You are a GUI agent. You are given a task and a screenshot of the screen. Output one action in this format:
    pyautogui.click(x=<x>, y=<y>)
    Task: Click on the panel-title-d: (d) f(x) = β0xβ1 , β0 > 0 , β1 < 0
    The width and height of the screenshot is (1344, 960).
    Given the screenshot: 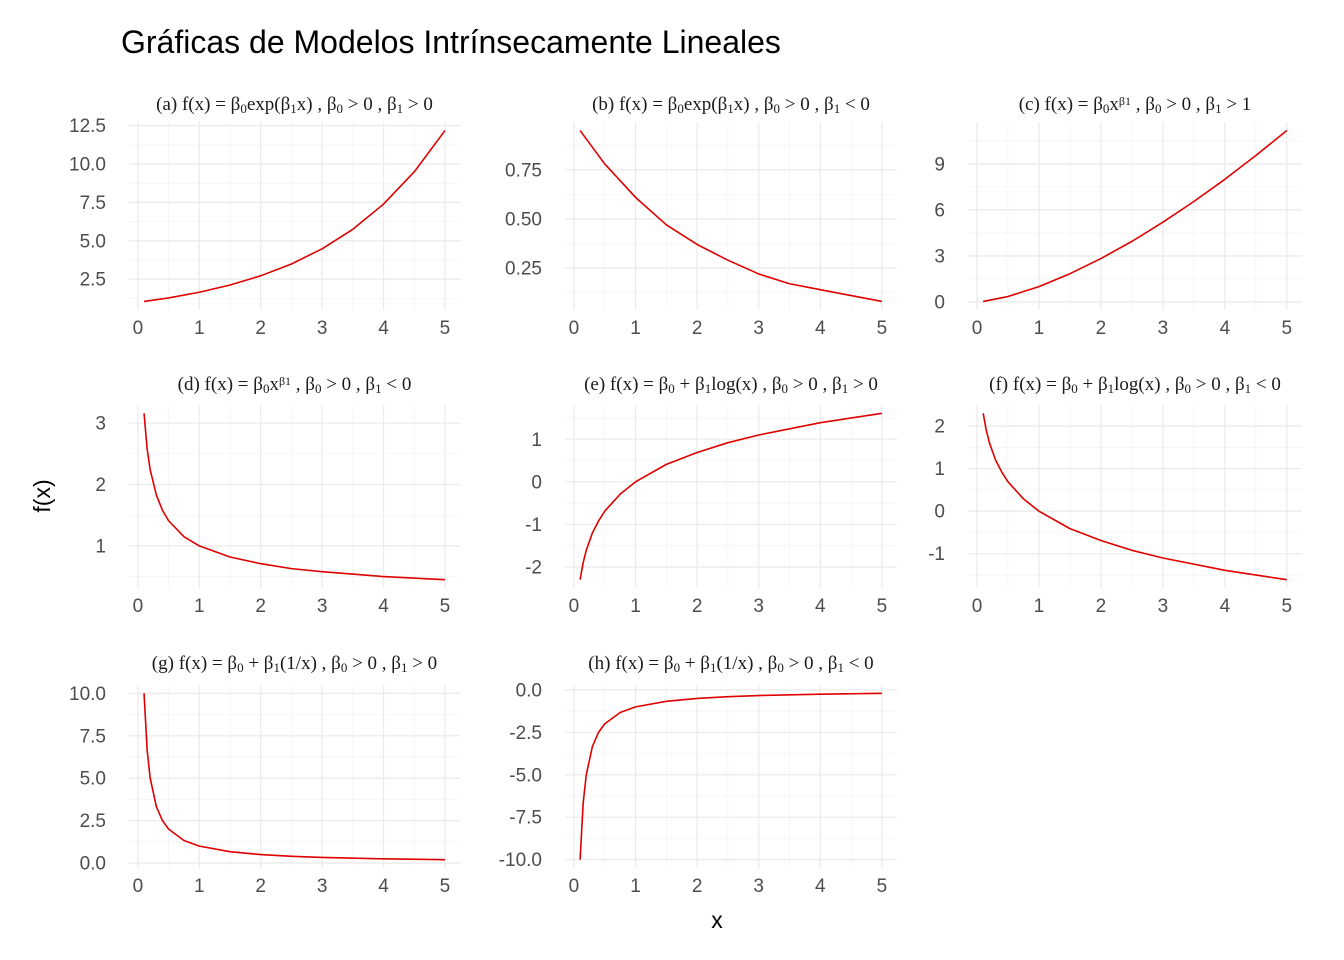 What is the action you would take?
    pyautogui.click(x=295, y=385)
    